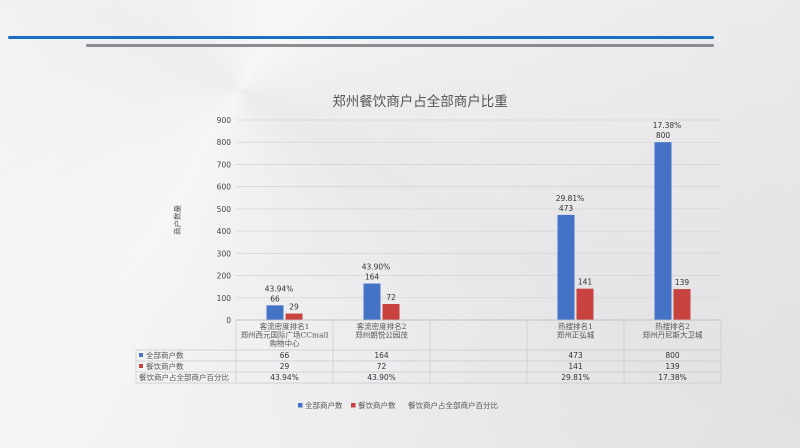  What do you see at coordinates (400, 45) in the screenshot?
I see `header-rule-gray` at bounding box center [400, 45].